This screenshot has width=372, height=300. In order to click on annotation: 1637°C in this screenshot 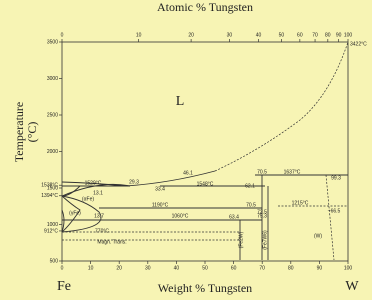, I will do `click(292, 172)`.